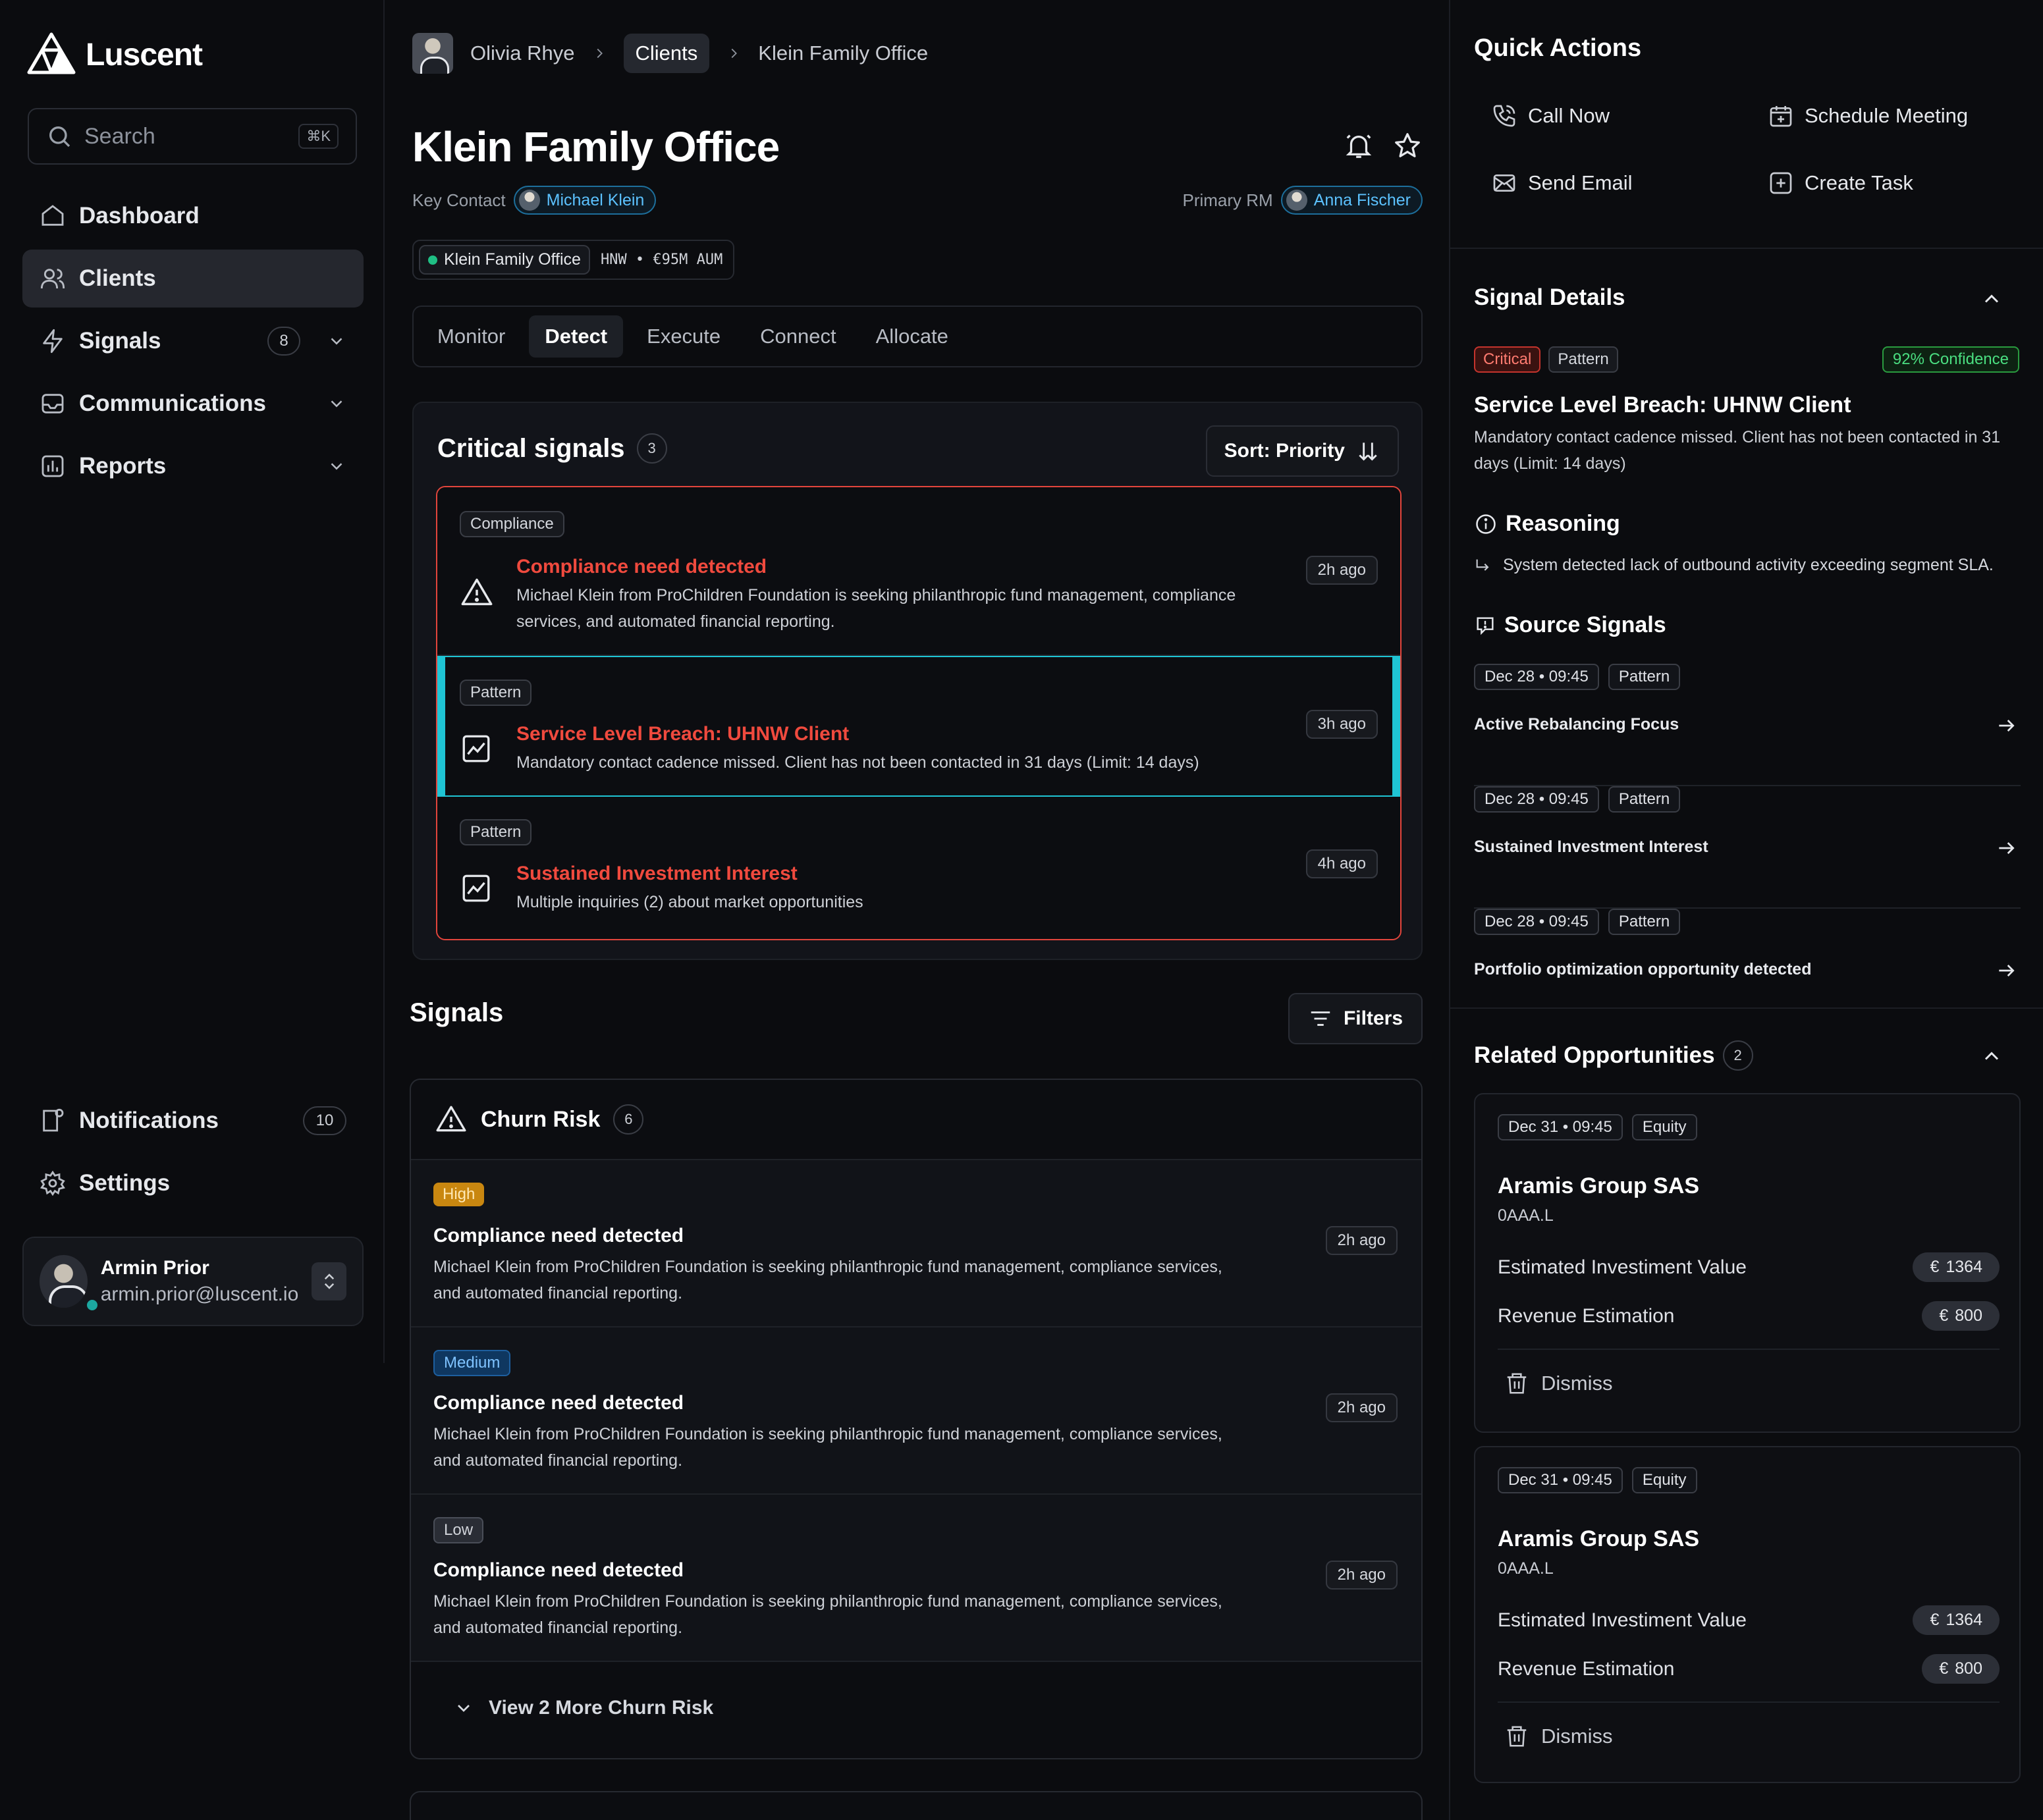 Image resolution: width=2043 pixels, height=1820 pixels. What do you see at coordinates (666, 53) in the screenshot?
I see `breadcrumb-clients: Clients` at bounding box center [666, 53].